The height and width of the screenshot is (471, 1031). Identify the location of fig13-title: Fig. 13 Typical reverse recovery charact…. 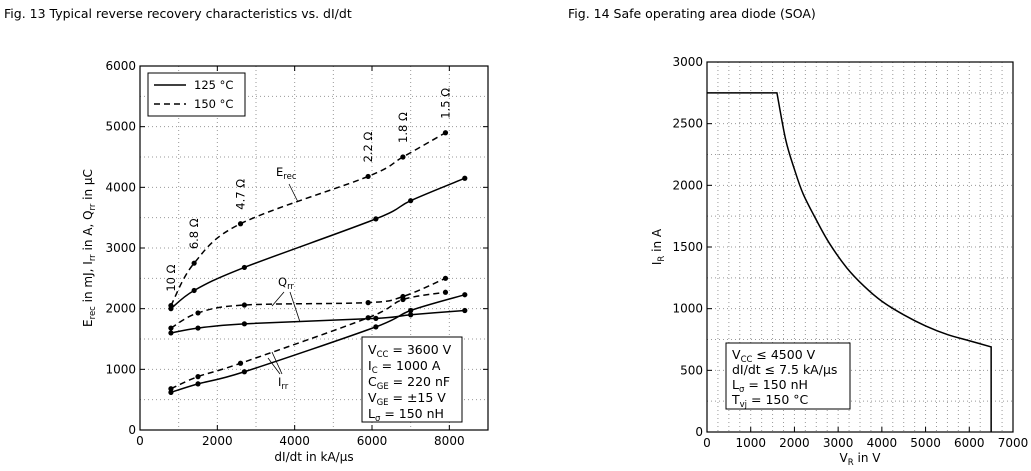
(178, 13).